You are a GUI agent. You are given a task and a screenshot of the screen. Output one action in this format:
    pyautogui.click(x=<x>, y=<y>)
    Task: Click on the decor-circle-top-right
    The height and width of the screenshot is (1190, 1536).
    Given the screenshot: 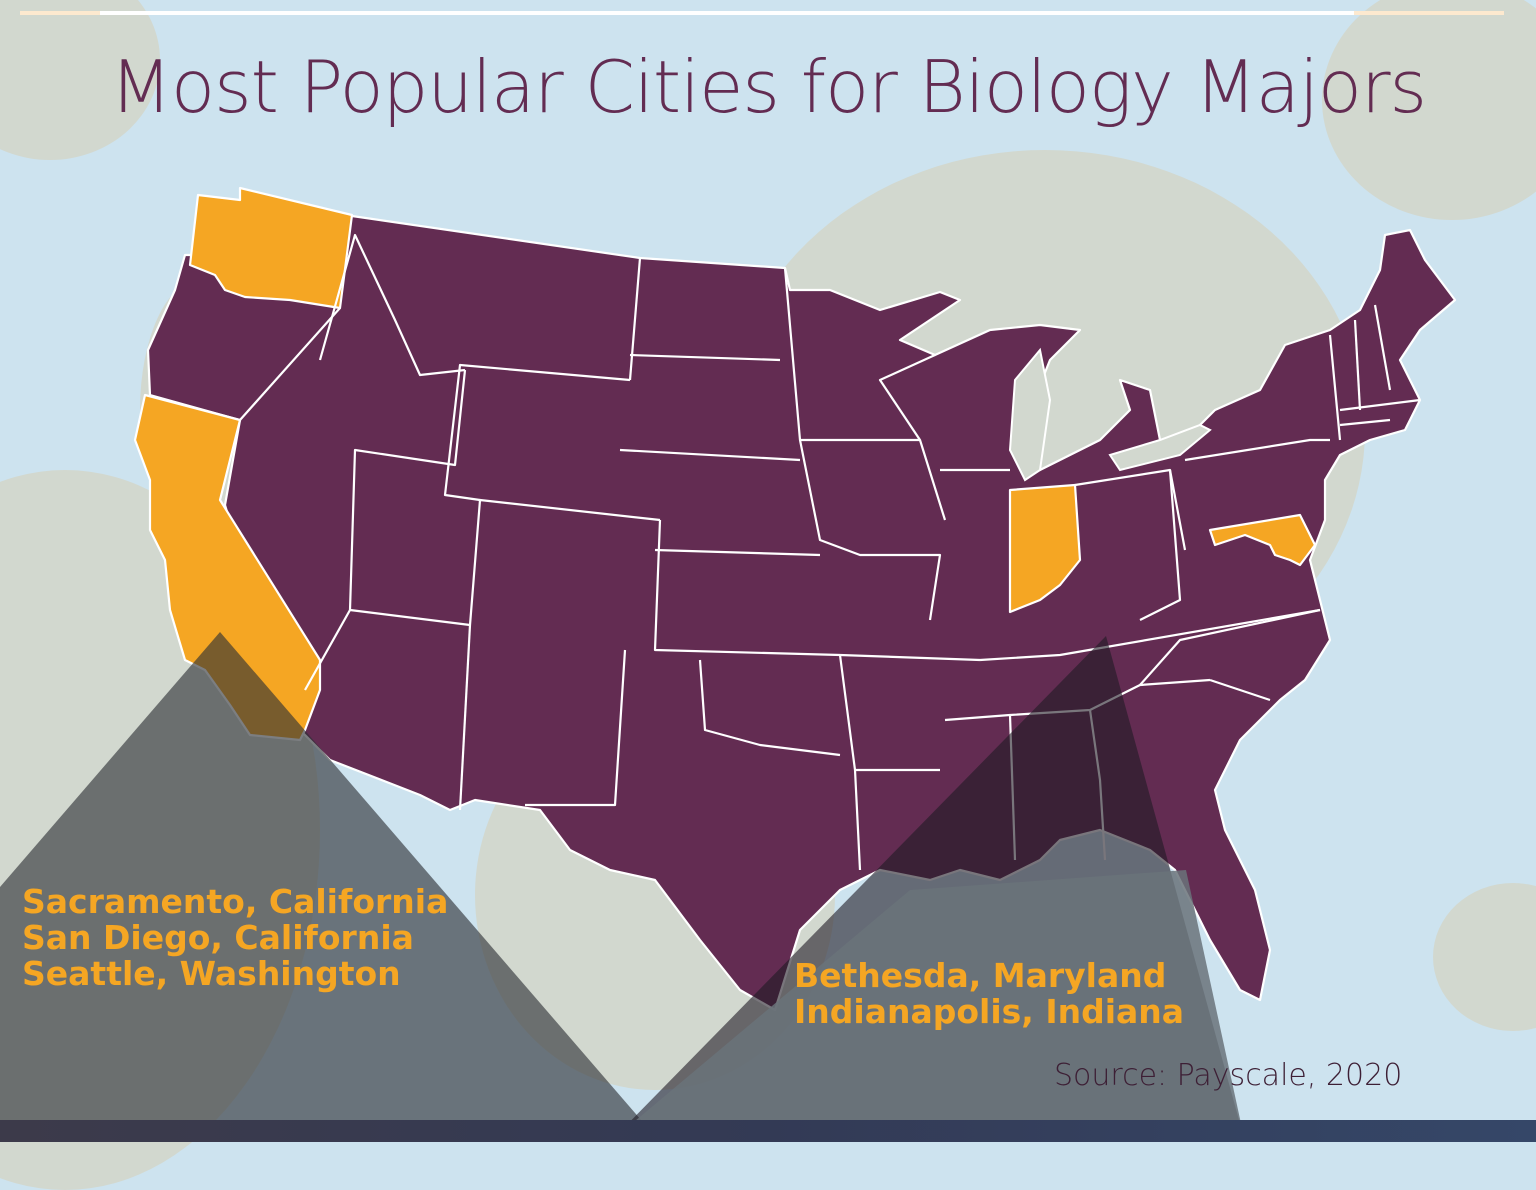 What is the action you would take?
    pyautogui.click(x=1429, y=110)
    